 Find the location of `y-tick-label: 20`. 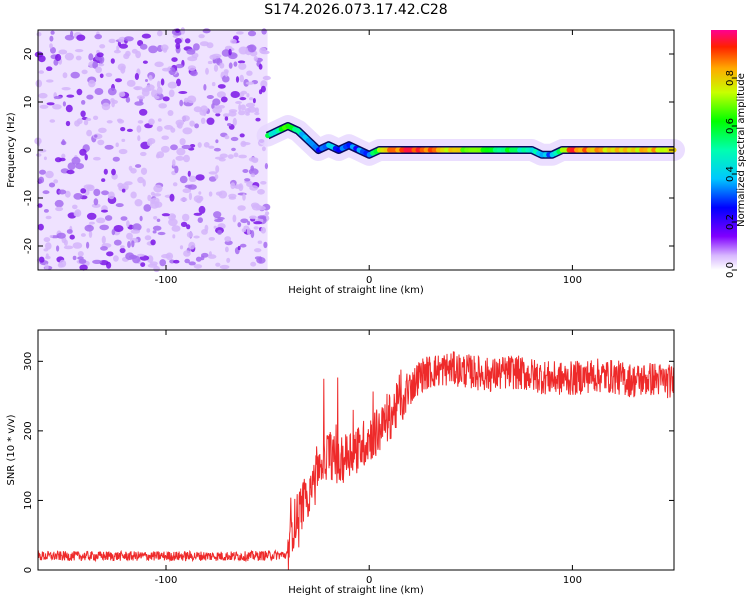

y-tick-label: 20 is located at coordinates (28, 54).